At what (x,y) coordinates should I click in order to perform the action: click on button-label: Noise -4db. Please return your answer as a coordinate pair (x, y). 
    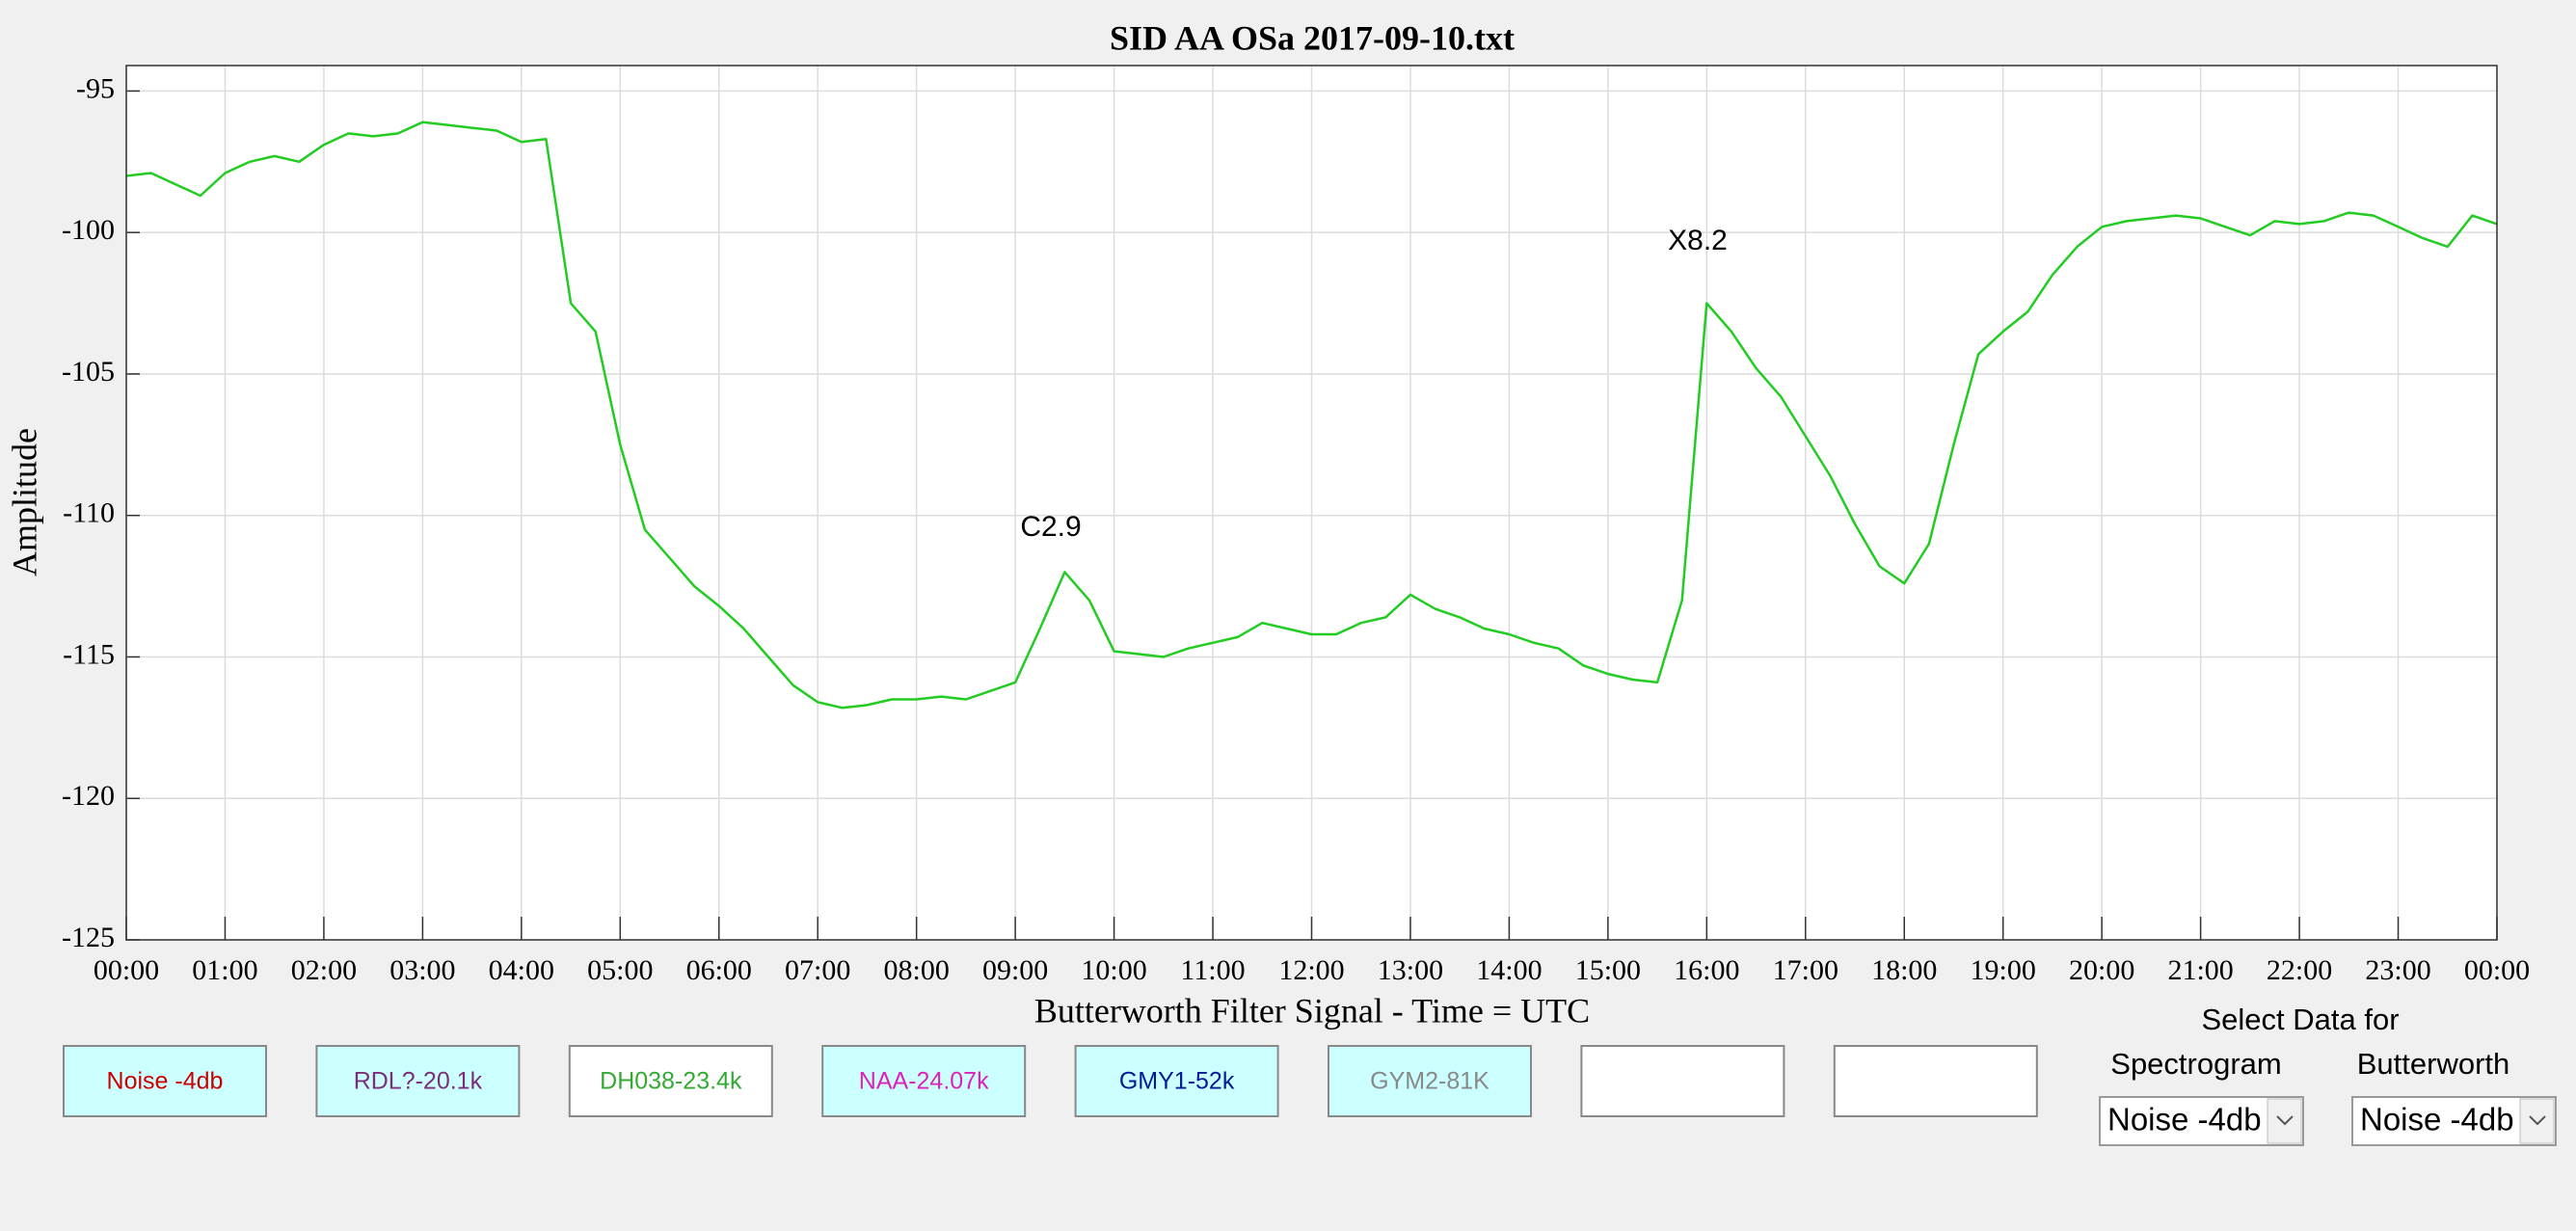
    Looking at the image, I should click on (165, 1081).